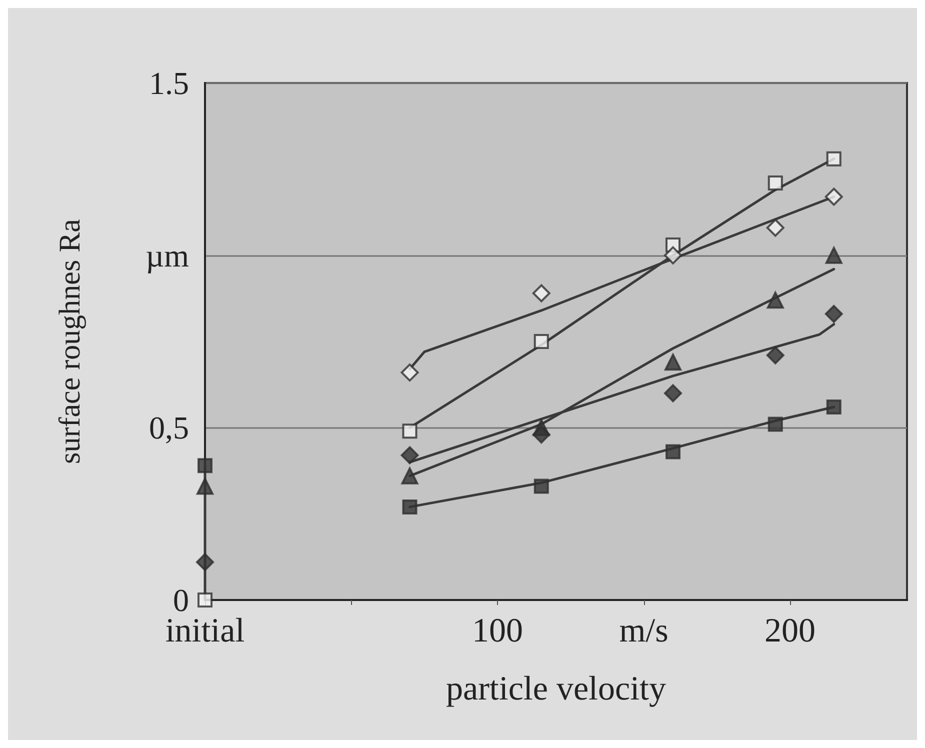 The image size is (925, 748). I want to click on y-tick-label: 1.5, so click(169, 83).